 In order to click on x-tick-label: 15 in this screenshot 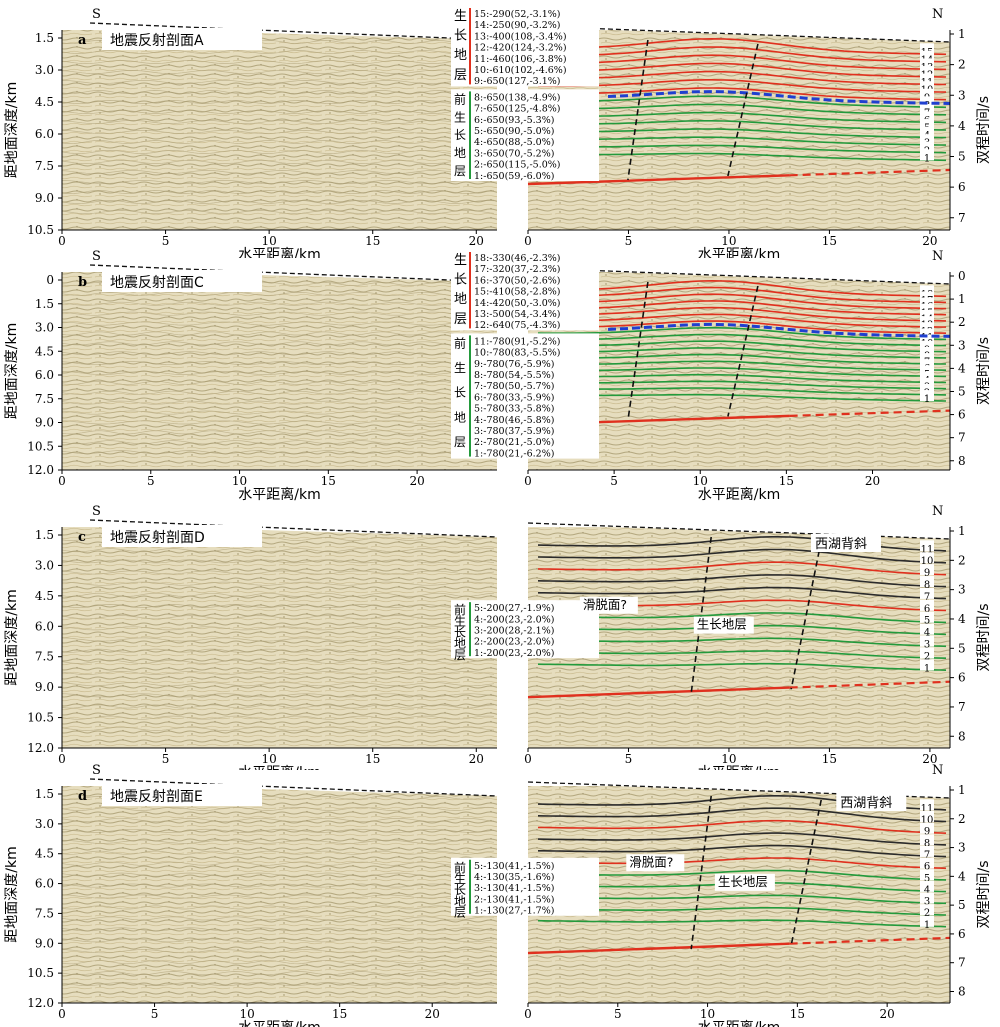, I will do `click(829, 241)`.